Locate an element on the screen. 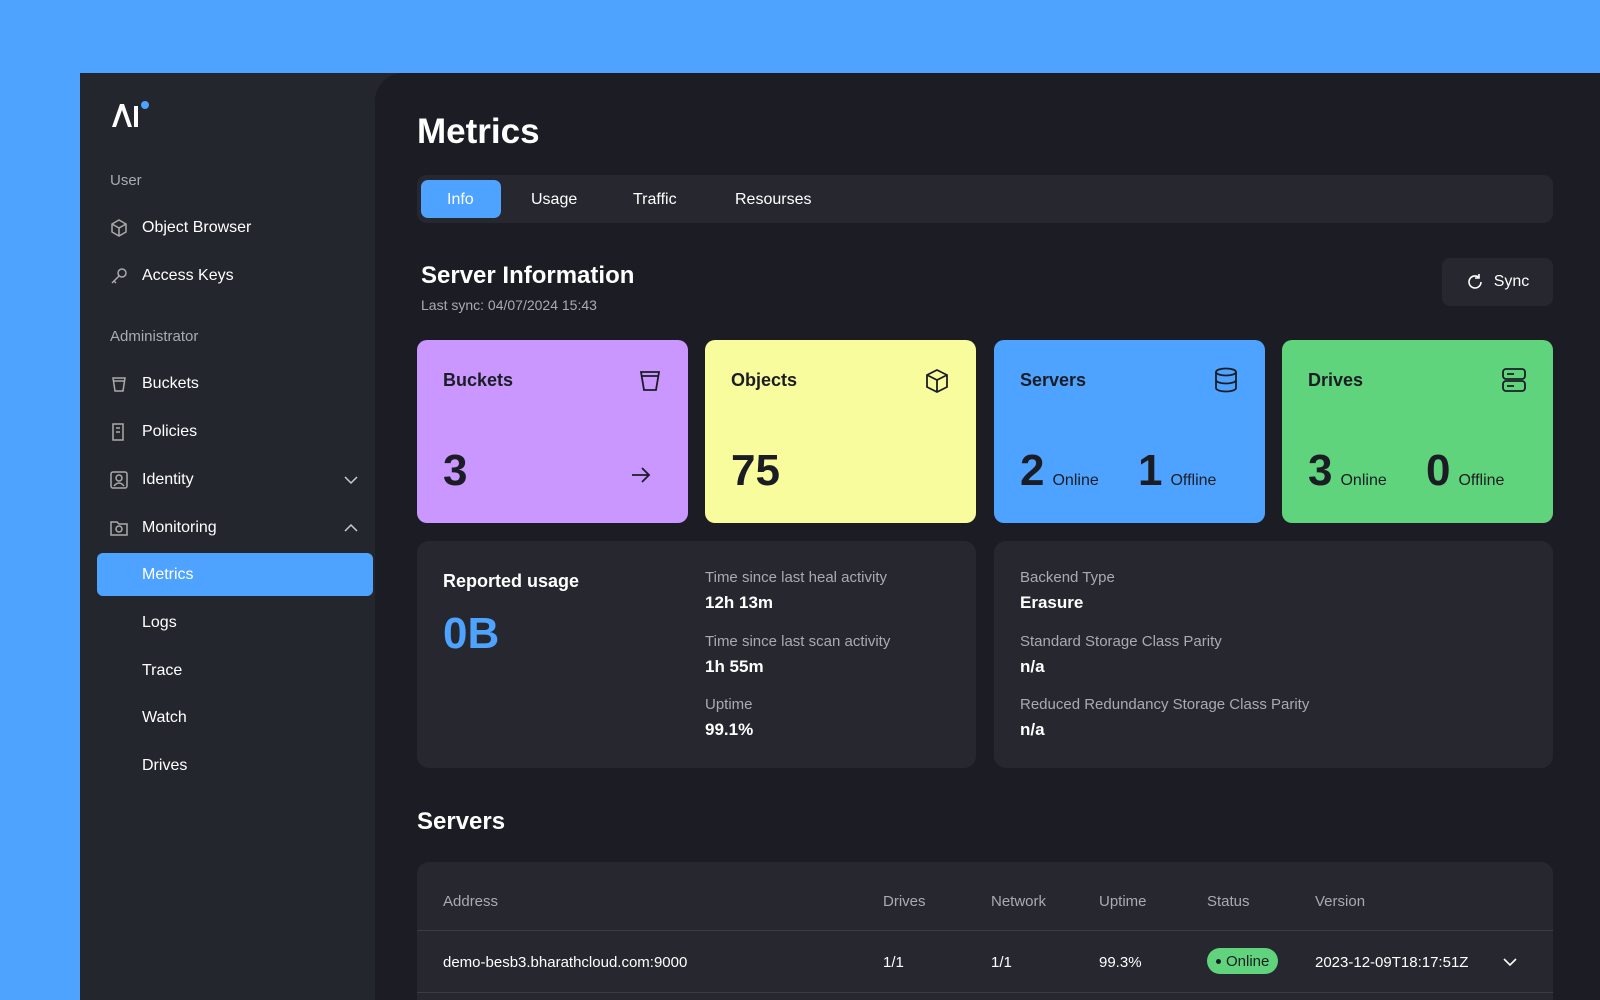 Image resolution: width=1600 pixels, height=1000 pixels. stat-value: Erasure is located at coordinates (1052, 602).